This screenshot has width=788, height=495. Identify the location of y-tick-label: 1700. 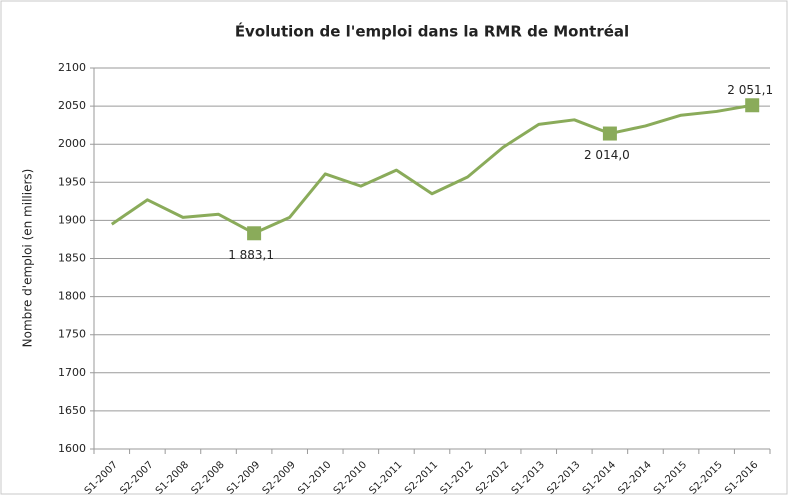
(72, 372).